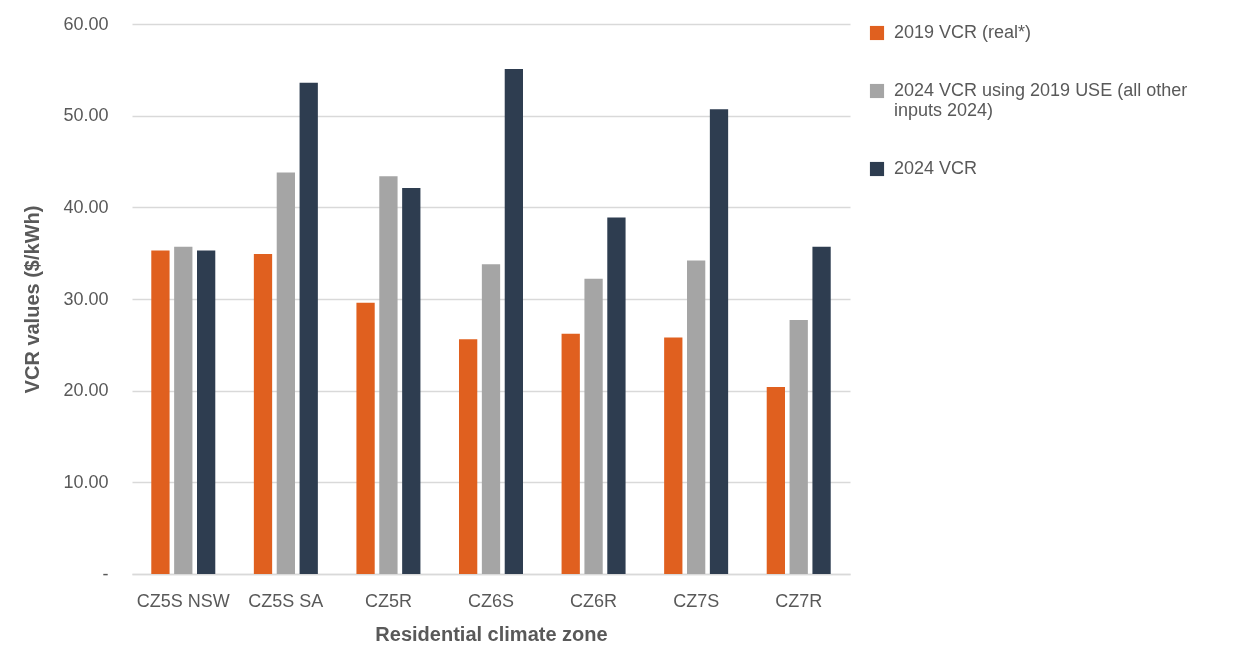  Describe the element at coordinates (1041, 100) in the screenshot. I see `legend-label: 2024 VCR using 2019 USE (all other inputs 2024)` at that location.